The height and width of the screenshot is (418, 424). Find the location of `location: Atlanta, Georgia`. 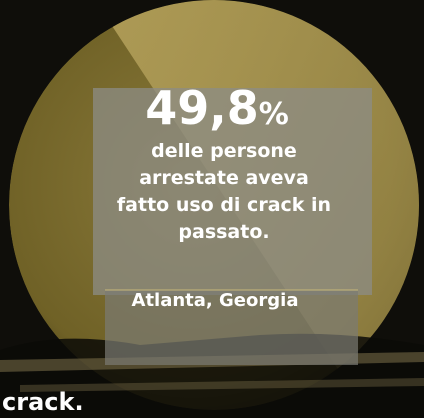

location: Atlanta, Georgia is located at coordinates (215, 300).